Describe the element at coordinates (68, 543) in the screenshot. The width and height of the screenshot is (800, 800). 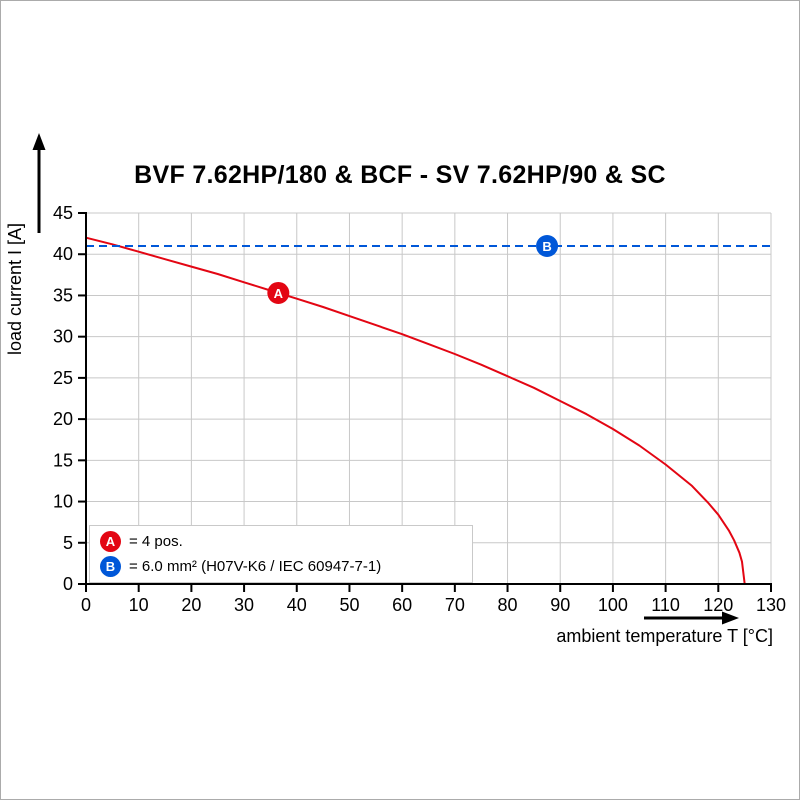
I see `y-tick-label: 5` at that location.